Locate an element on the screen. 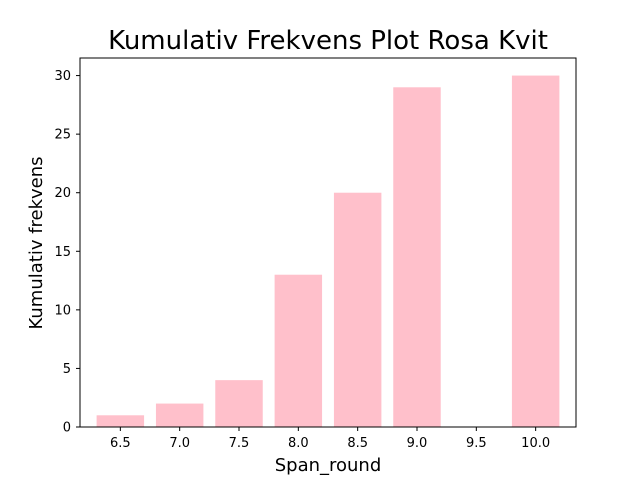 The width and height of the screenshot is (640, 480). x-axis-label: Span_round is located at coordinates (328, 465).